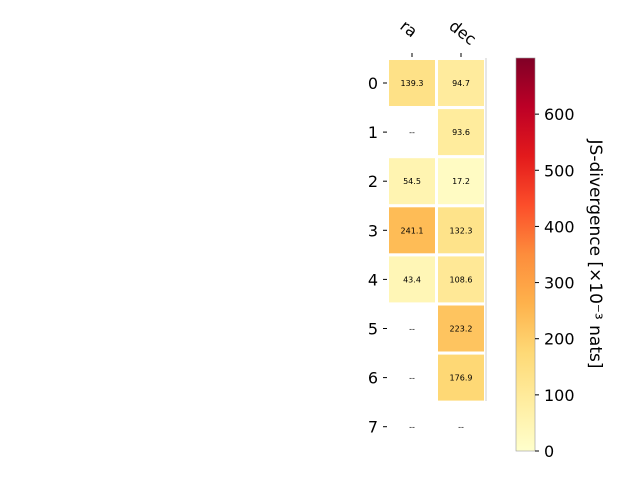 This screenshot has height=480, width=640. I want to click on cell-value-label: 94.7, so click(461, 83).